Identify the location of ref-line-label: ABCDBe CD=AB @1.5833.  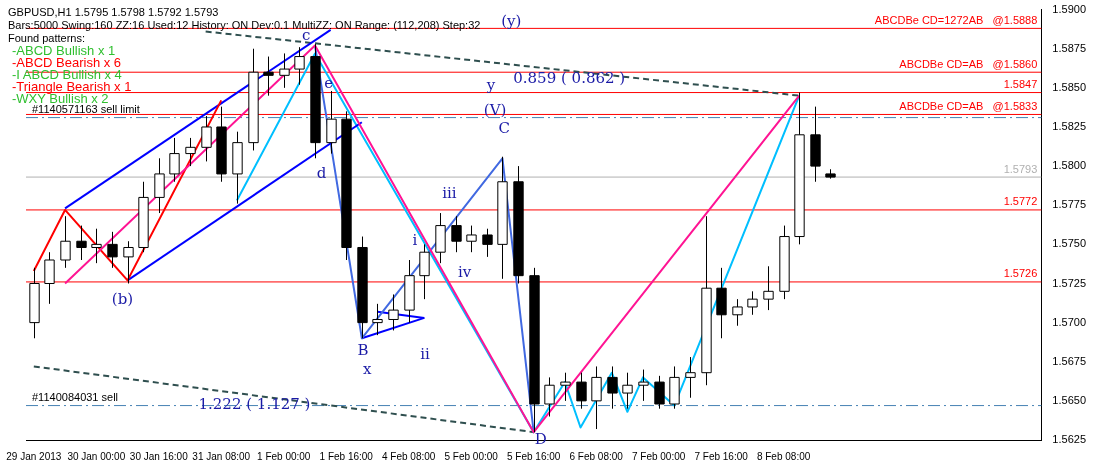
(968, 105).